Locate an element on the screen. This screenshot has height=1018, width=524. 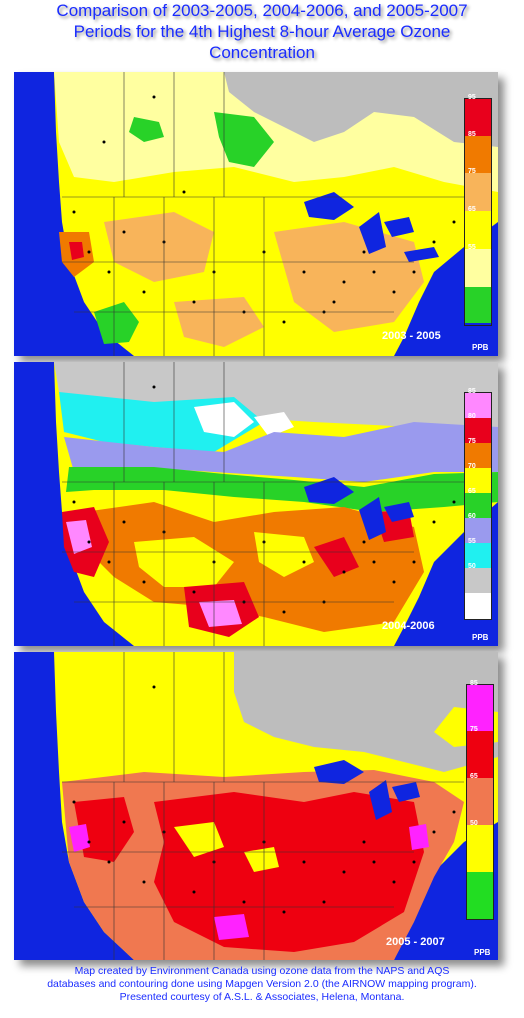
period-label: 2003 - 2005 is located at coordinates (411, 336).